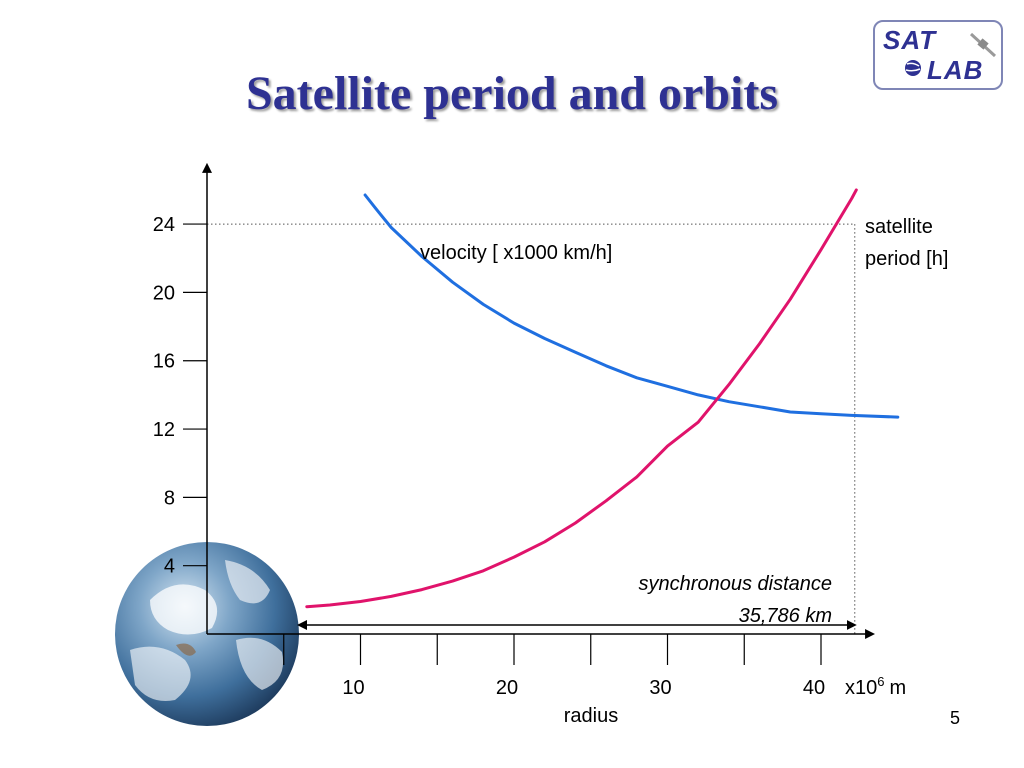 This screenshot has width=1024, height=768. Describe the element at coordinates (899, 227) in the screenshot. I see `period-label-line1: satellite` at that location.